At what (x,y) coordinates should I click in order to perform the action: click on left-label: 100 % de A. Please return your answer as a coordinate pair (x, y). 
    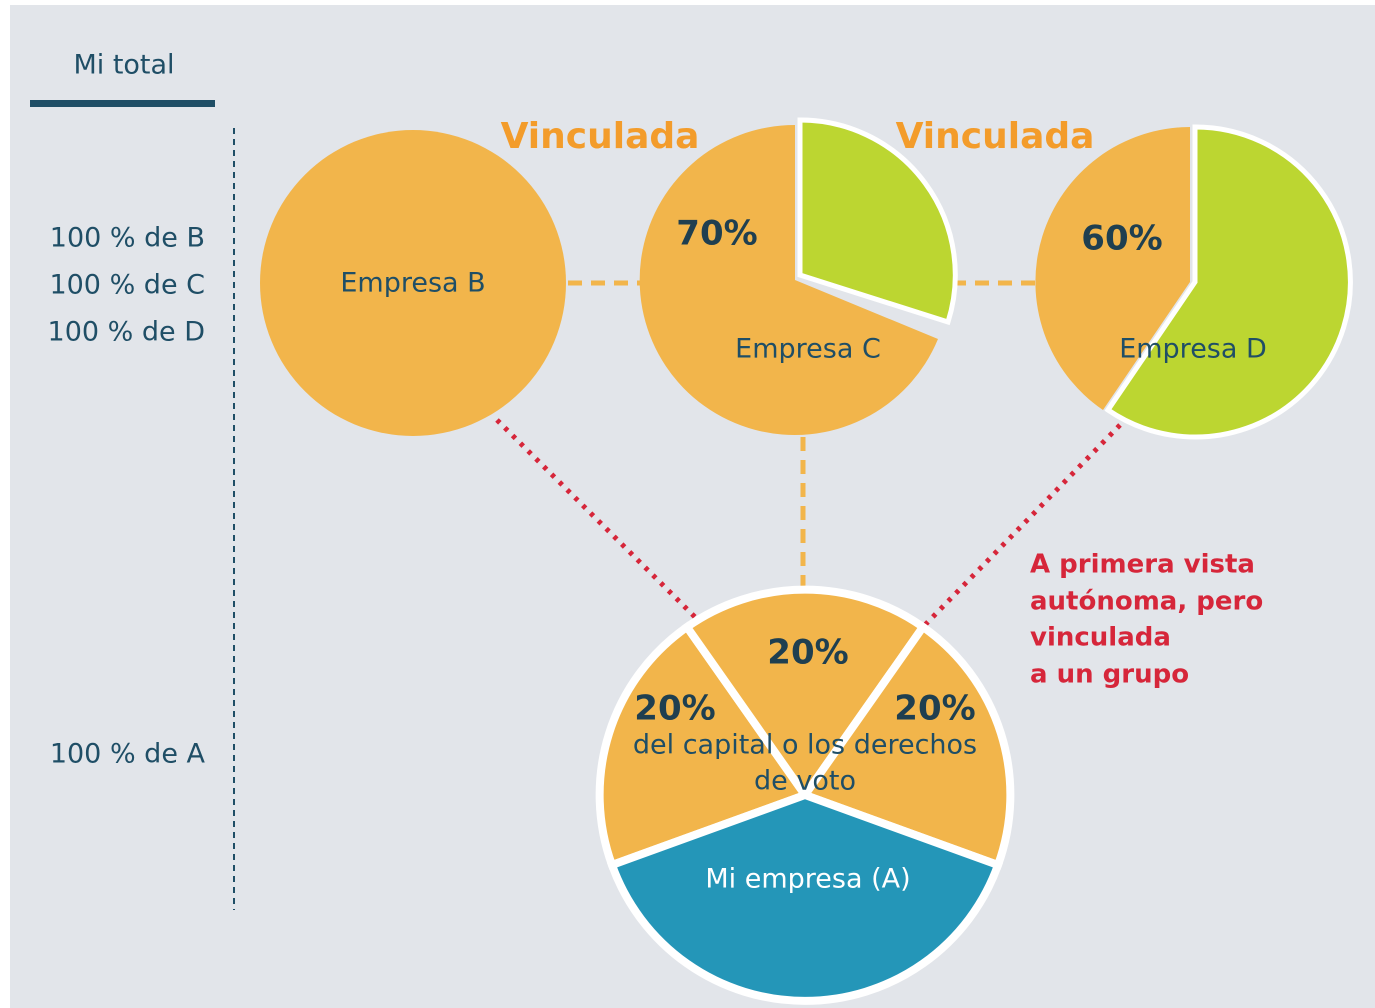
    Looking at the image, I should click on (128, 754).